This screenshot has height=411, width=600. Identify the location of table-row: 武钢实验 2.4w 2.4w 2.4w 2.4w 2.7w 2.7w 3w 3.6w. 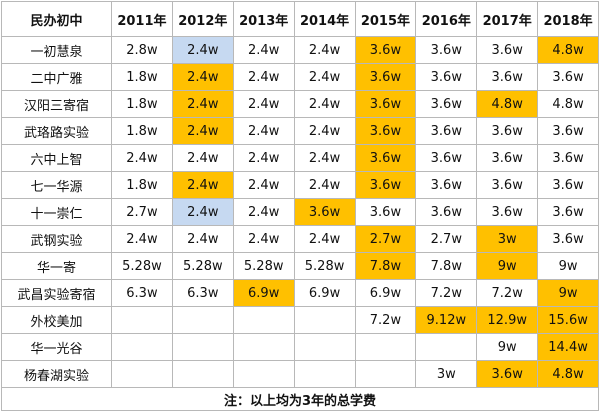
(300, 239).